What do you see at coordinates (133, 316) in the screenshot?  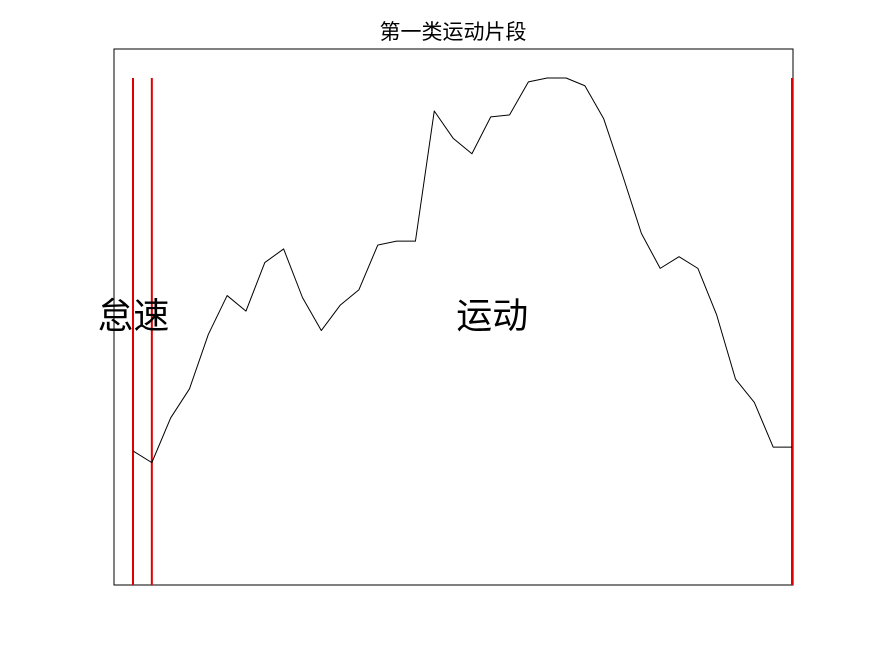 I see `annotation-label-1: 怠速` at bounding box center [133, 316].